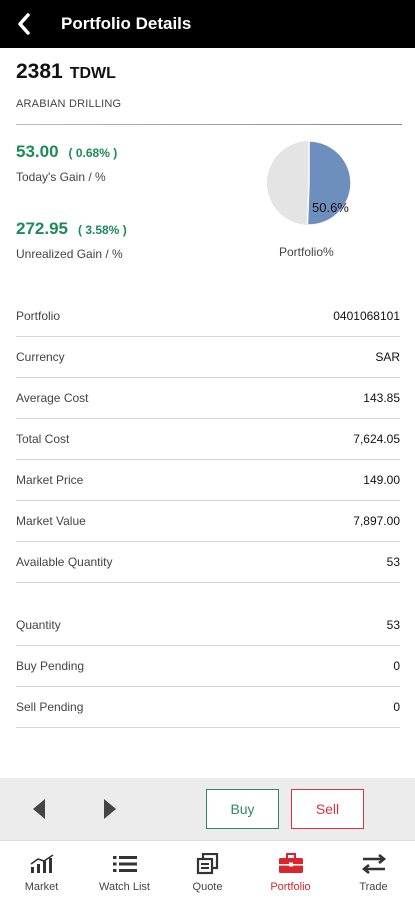 The height and width of the screenshot is (900, 415). I want to click on detail-row-total-cost: Total Cost 7,624.05, so click(208, 439).